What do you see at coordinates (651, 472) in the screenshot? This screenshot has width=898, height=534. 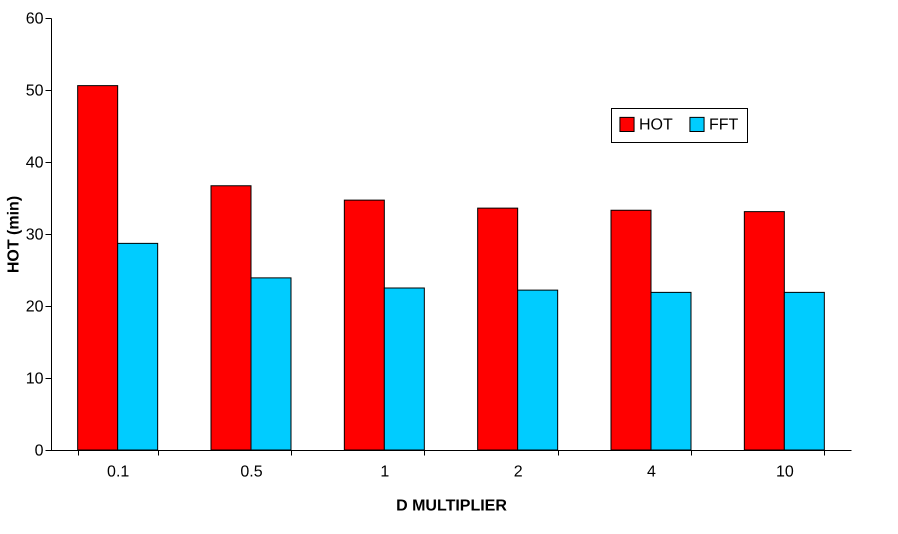 I see `x-tick-label: 4` at bounding box center [651, 472].